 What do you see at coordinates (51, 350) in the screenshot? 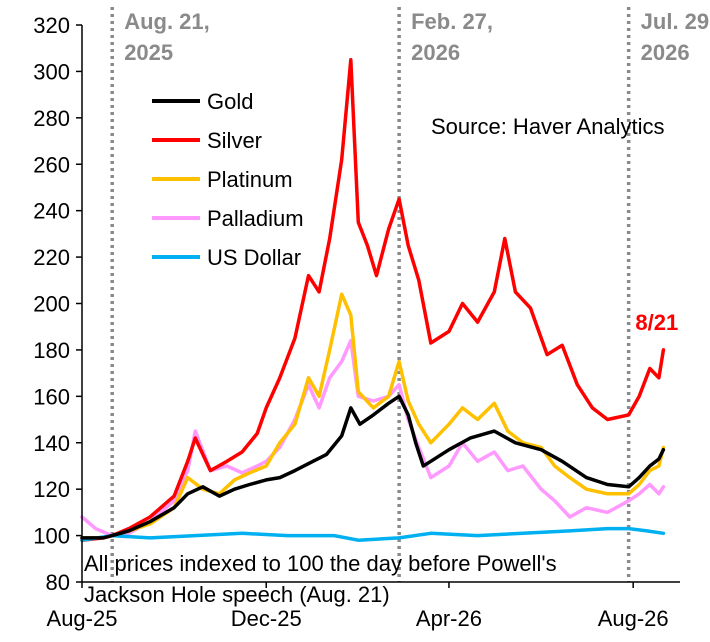
I see `y-tick-label-180: 180` at bounding box center [51, 350].